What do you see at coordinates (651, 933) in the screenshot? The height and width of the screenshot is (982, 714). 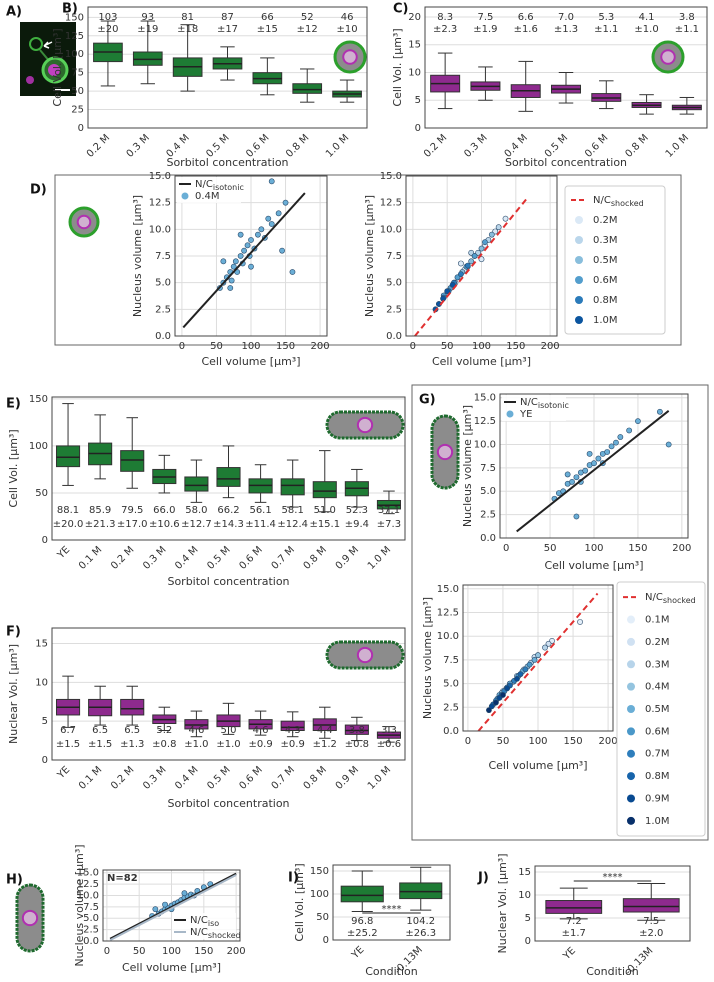 I see `sd-label: ±2.0` at bounding box center [651, 933].